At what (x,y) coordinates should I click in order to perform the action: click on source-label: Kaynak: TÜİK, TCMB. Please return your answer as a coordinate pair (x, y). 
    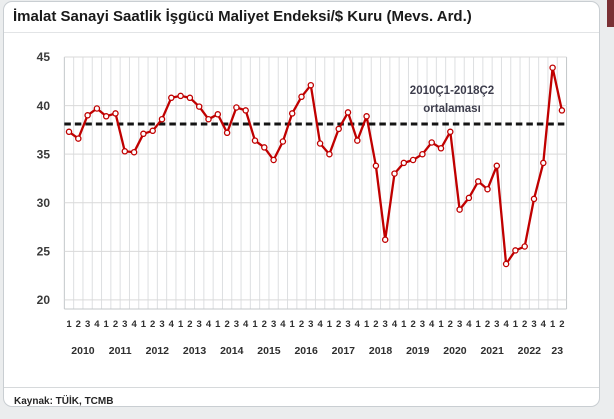
    Looking at the image, I should click on (64, 401).